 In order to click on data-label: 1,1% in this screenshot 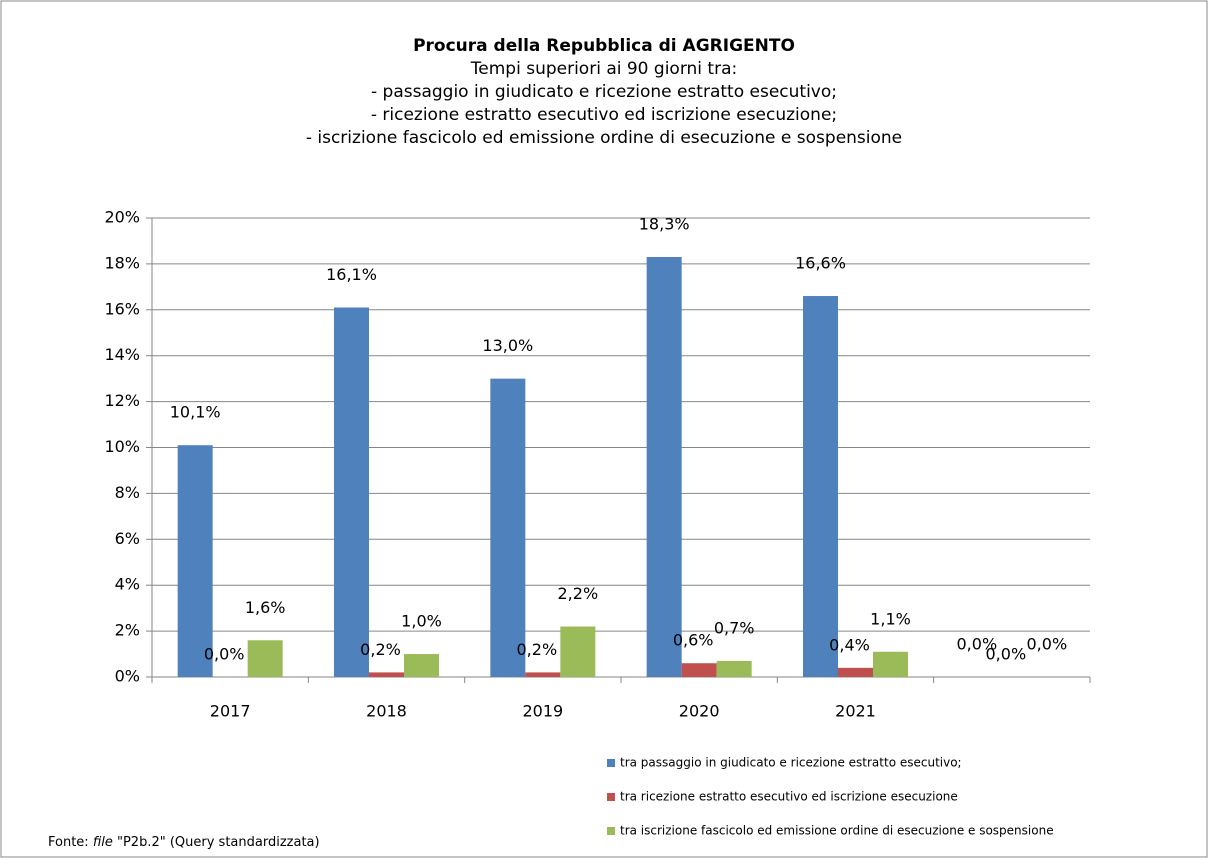, I will do `click(890, 618)`.